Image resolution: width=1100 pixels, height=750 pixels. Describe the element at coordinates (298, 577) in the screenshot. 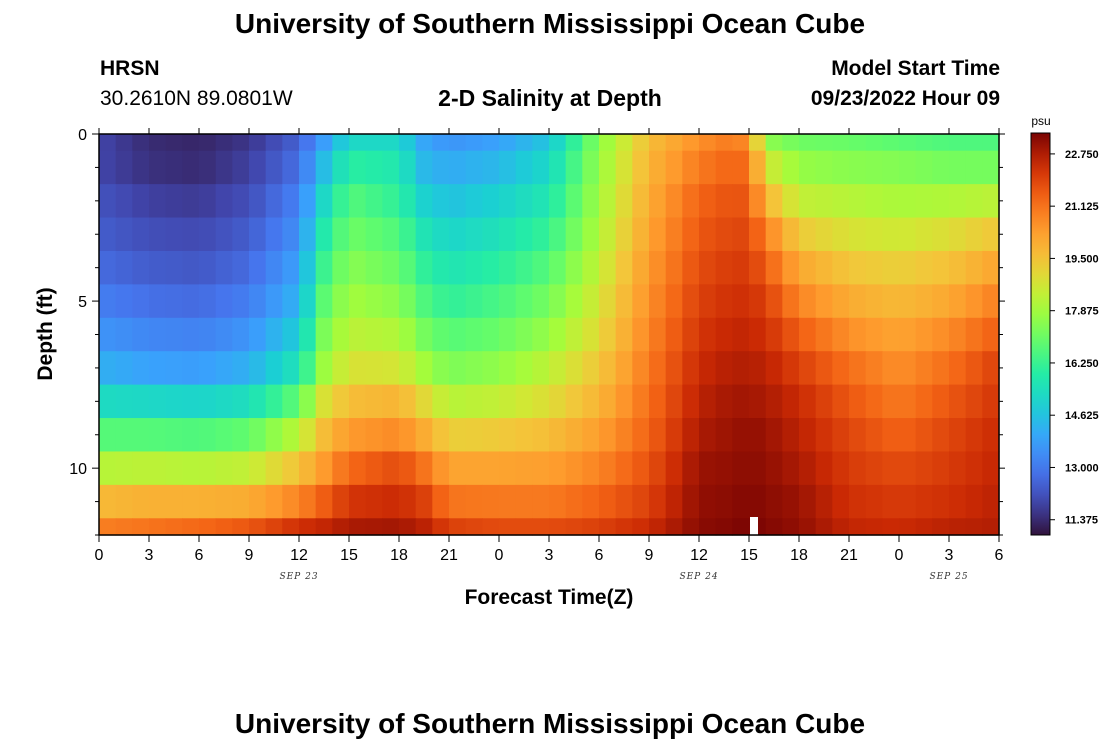

I see `day-label: SEP 23` at that location.